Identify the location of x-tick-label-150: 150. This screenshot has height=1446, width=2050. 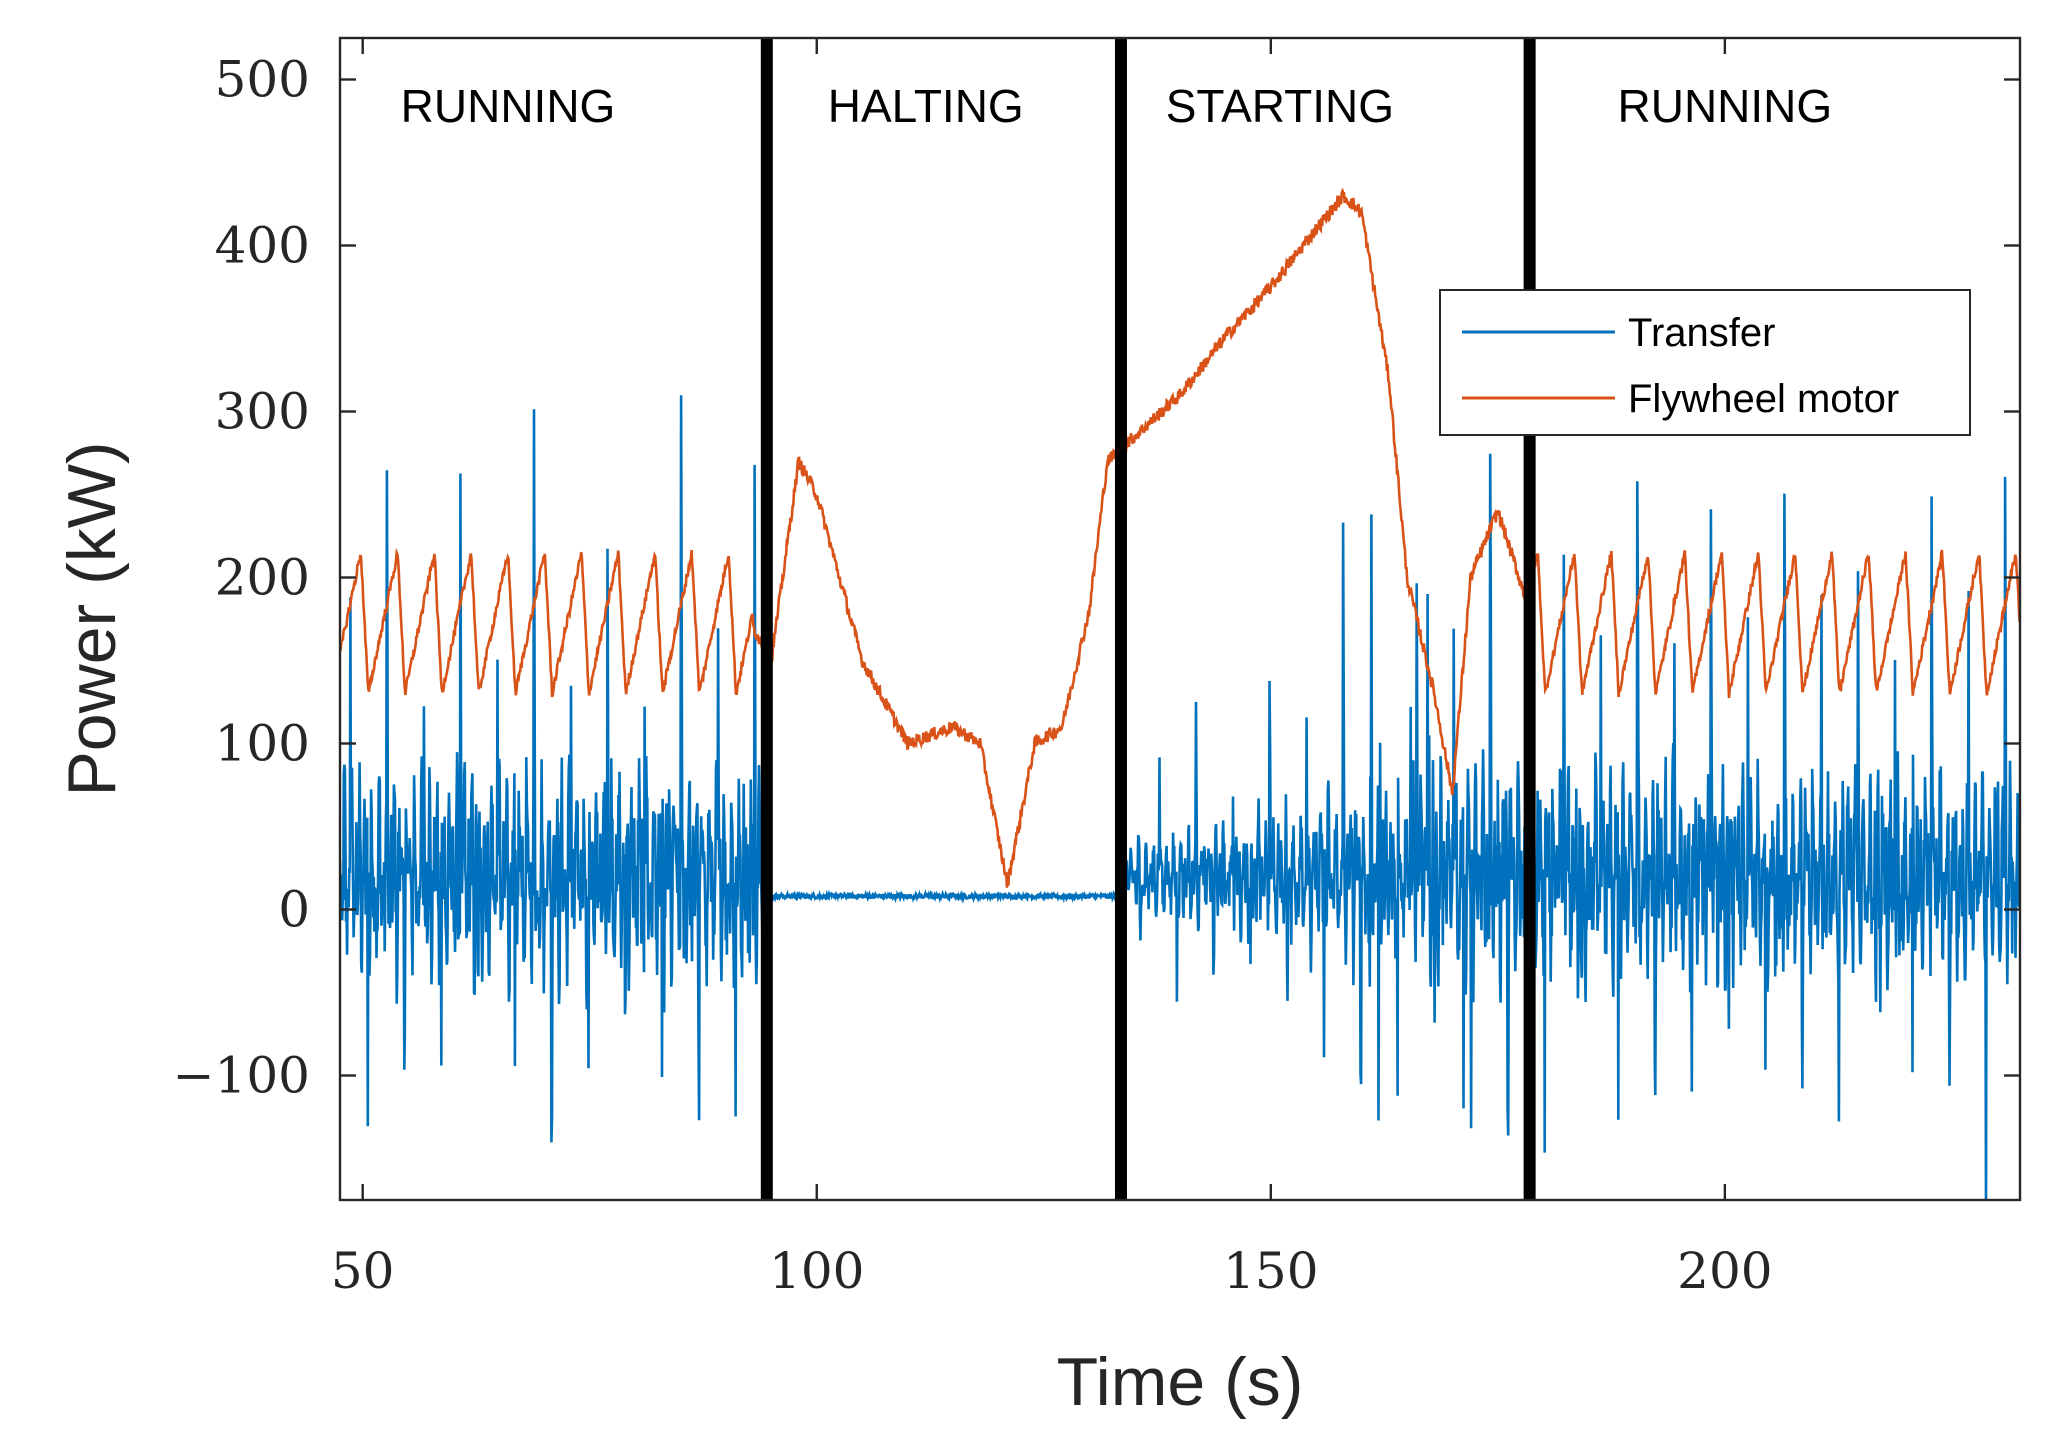
(1270, 1271).